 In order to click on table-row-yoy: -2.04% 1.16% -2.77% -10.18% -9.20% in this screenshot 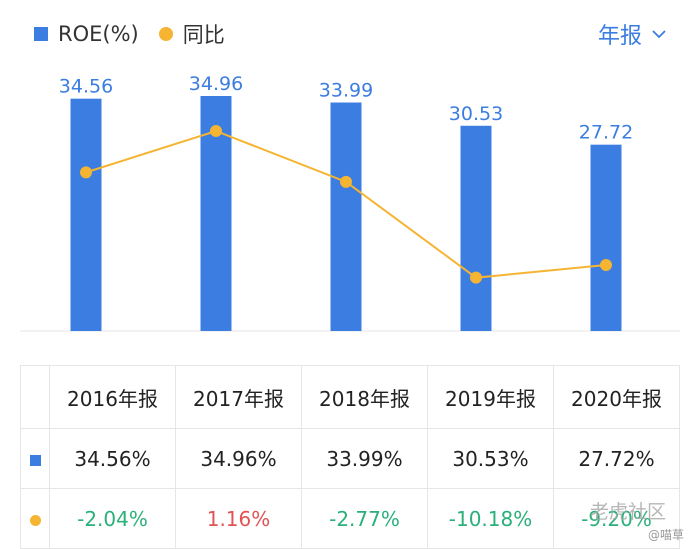, I will do `click(350, 518)`.